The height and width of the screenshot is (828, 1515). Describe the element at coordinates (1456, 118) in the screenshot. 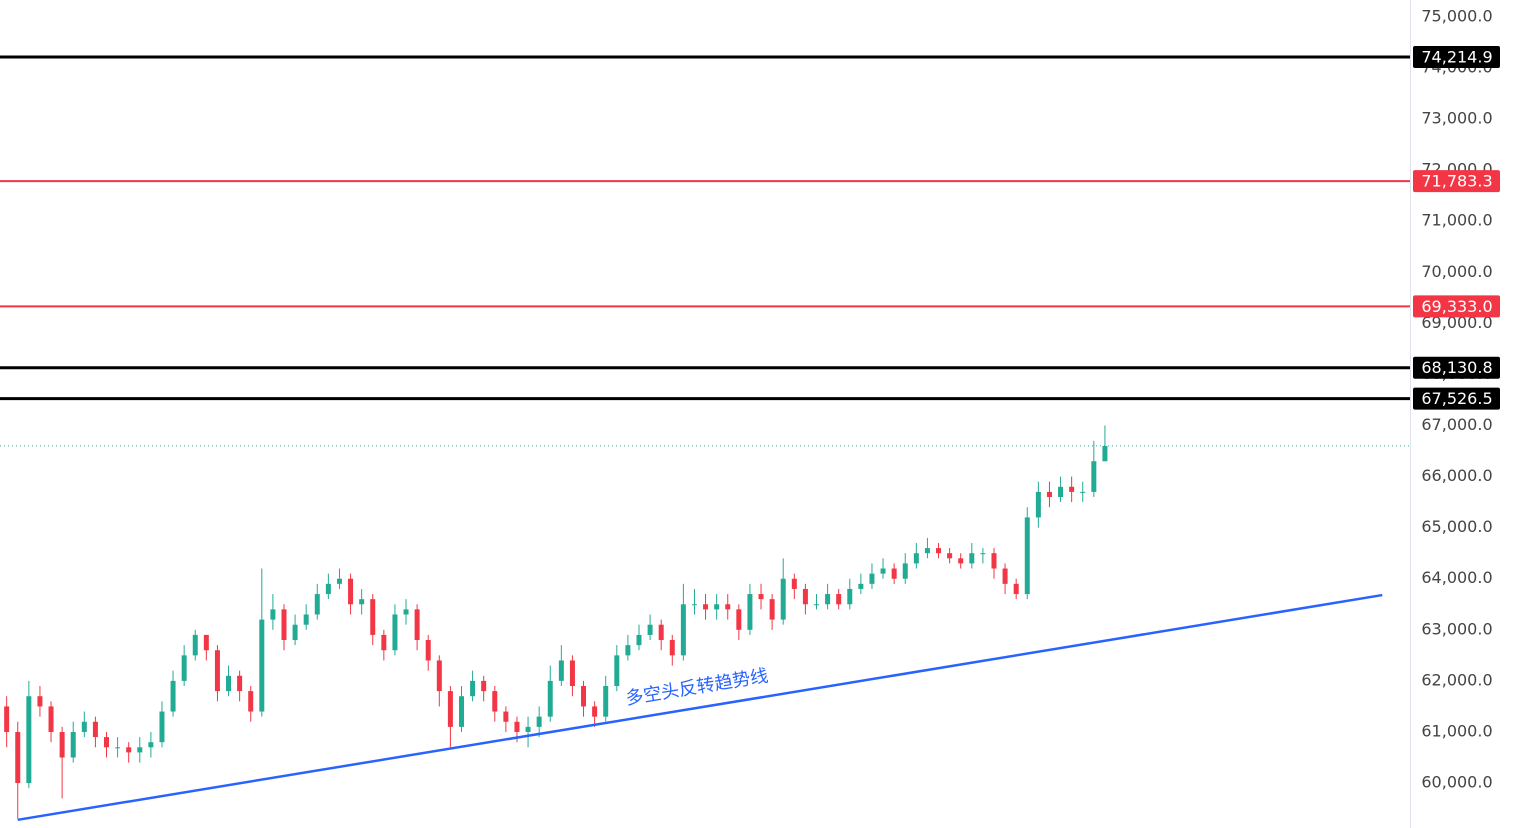

I see `y-tick-label: 73,000.0` at that location.